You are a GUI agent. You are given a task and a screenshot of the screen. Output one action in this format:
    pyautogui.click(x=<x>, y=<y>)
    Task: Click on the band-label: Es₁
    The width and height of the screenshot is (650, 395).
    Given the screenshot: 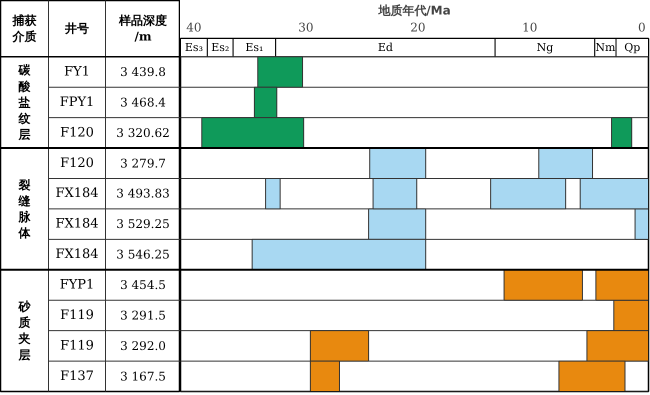 What is the action you would take?
    pyautogui.click(x=254, y=47)
    